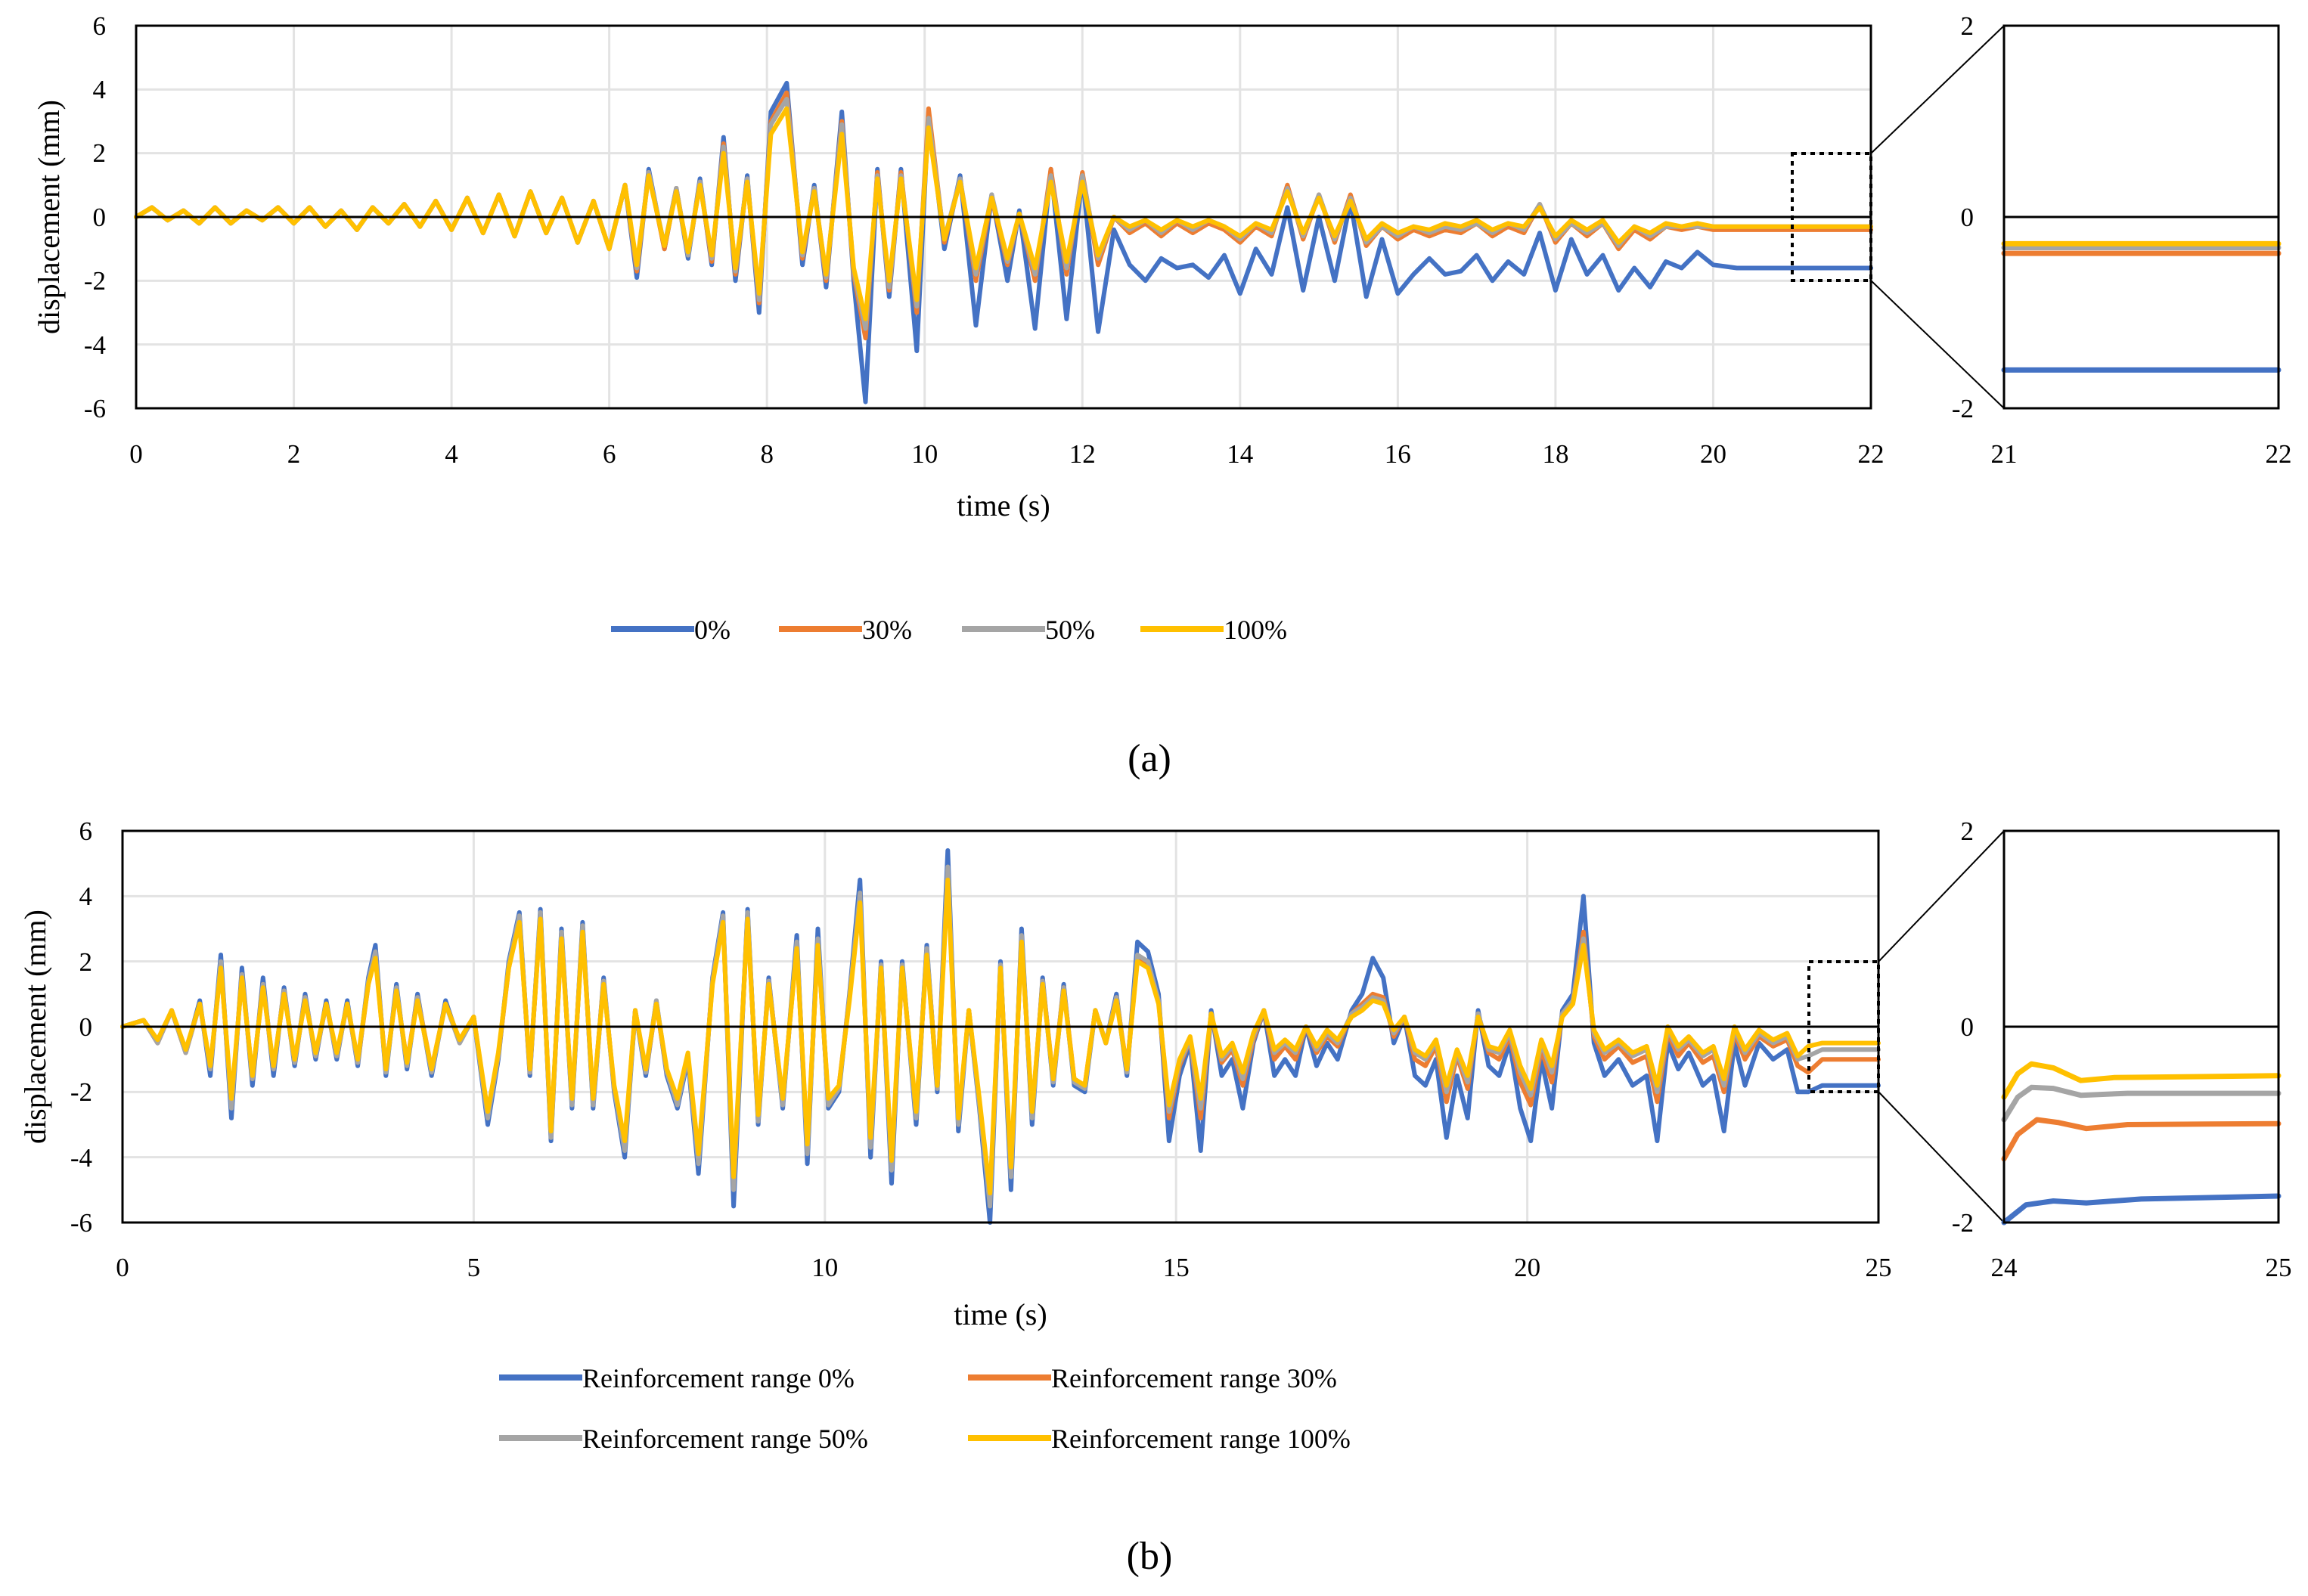 The width and height of the screenshot is (2308, 1596). What do you see at coordinates (1398, 454) in the screenshot?
I see `chart-a-xtick: 16` at bounding box center [1398, 454].